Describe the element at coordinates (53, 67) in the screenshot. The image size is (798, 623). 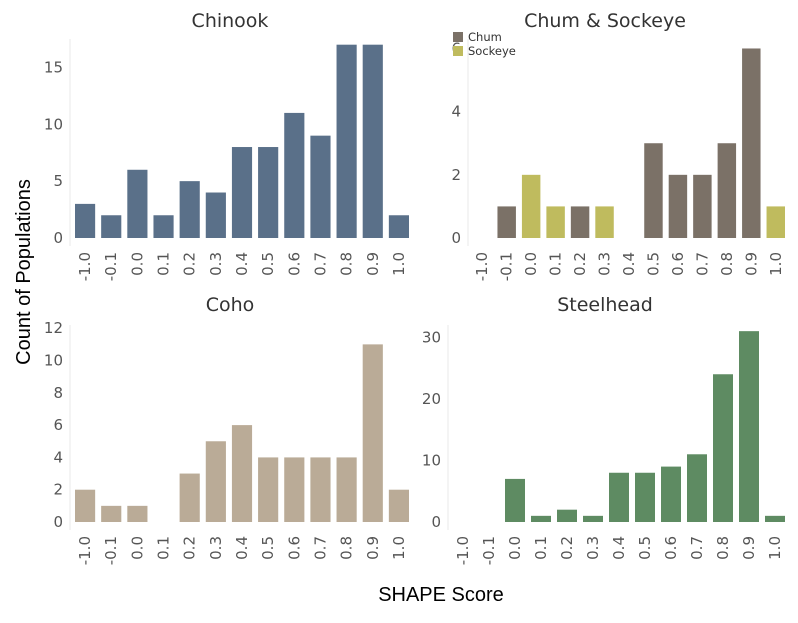
I see `y-tick-label: 15` at that location.